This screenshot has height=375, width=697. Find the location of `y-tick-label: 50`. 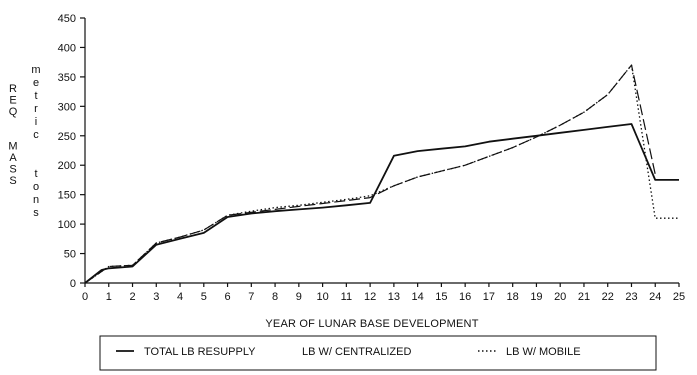

y-tick-label: 50 is located at coordinates (70, 255).